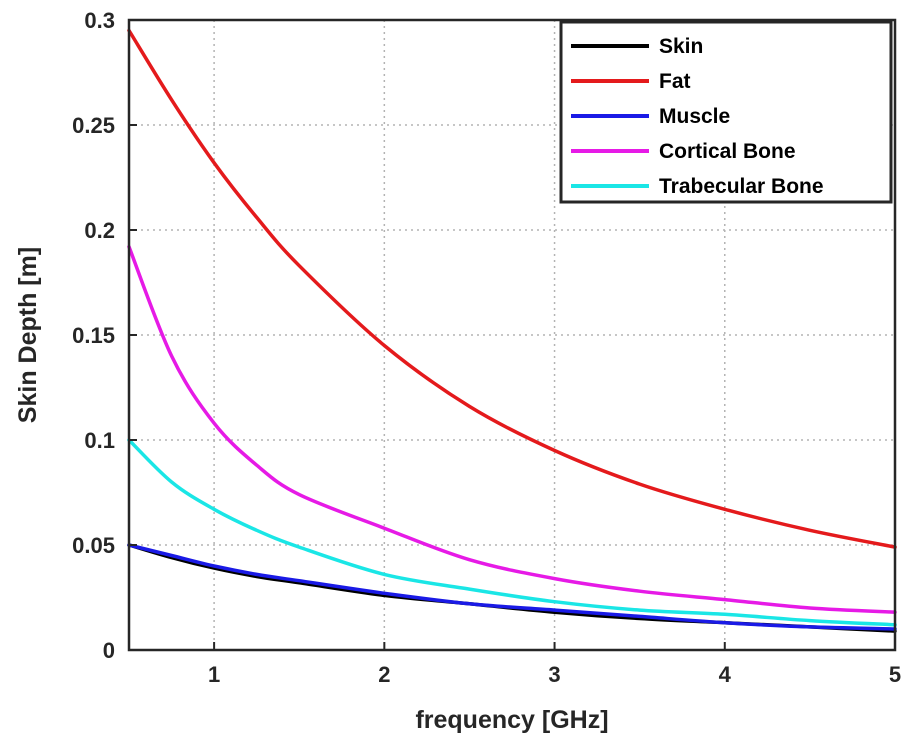 The image size is (905, 742). Describe the element at coordinates (725, 674) in the screenshot. I see `x-tick-label: 4` at that location.